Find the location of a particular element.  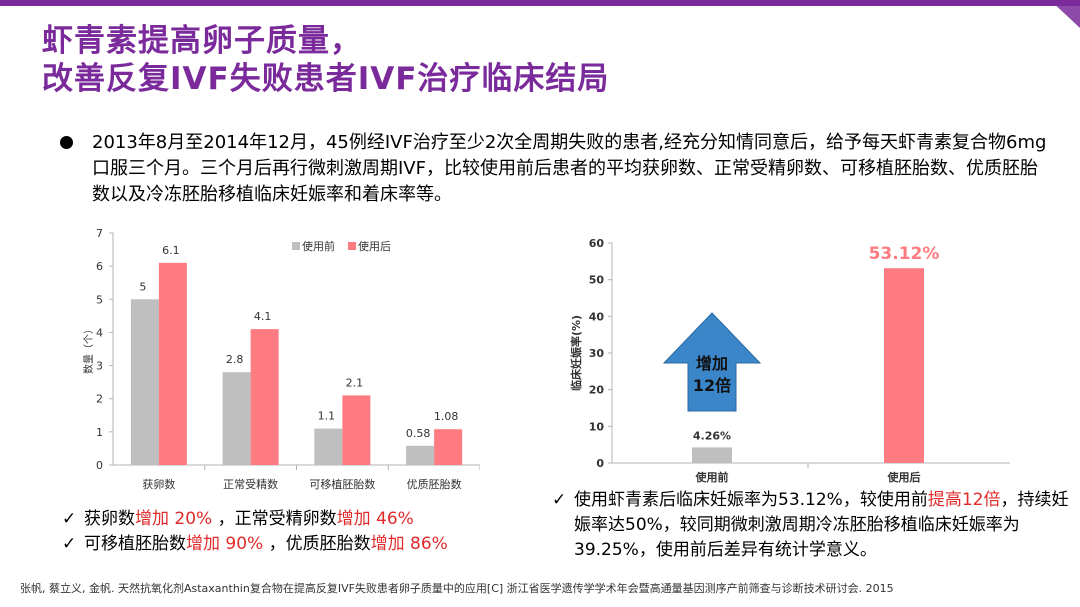

y-tick-label: 40 is located at coordinates (597, 316).